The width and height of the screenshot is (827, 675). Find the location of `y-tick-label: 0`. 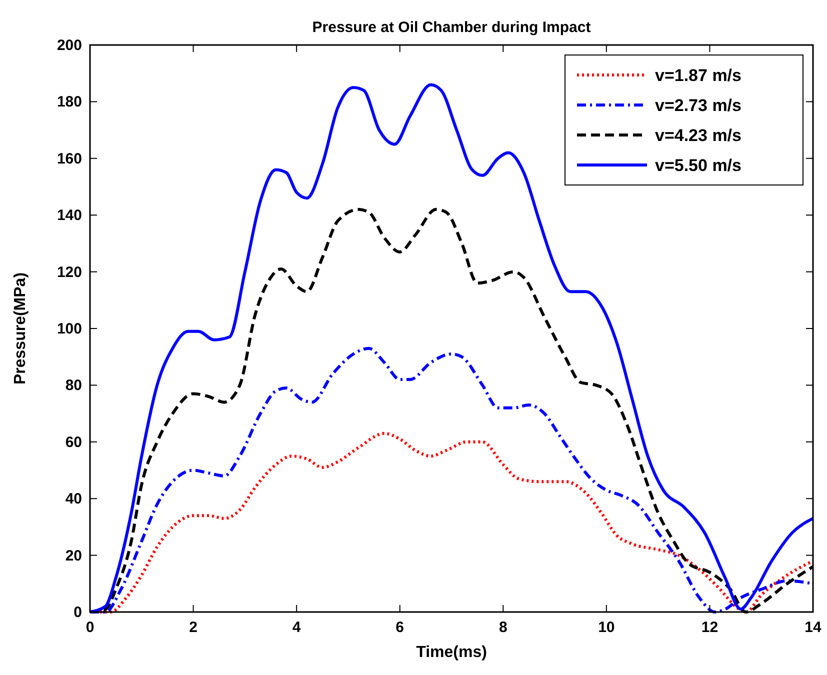

y-tick-label: 0 is located at coordinates (78, 612).